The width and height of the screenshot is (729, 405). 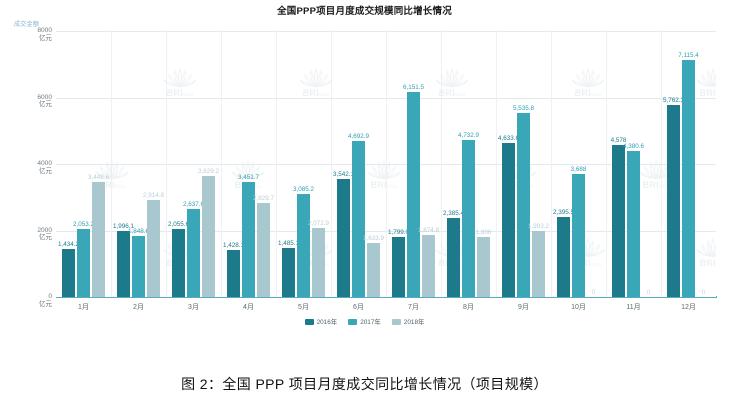 What do you see at coordinates (386, 308) in the screenshot?
I see `x-axis-labels: 1月 2月 3月 4月 5月 6月 7月 8月 9月 10月 11月 12月` at bounding box center [386, 308].